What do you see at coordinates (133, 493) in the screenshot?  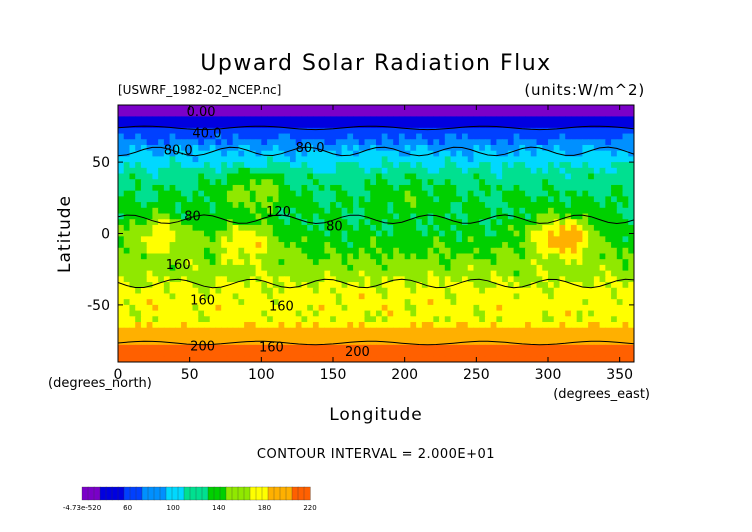 I see `colorbar-swatch` at bounding box center [133, 493].